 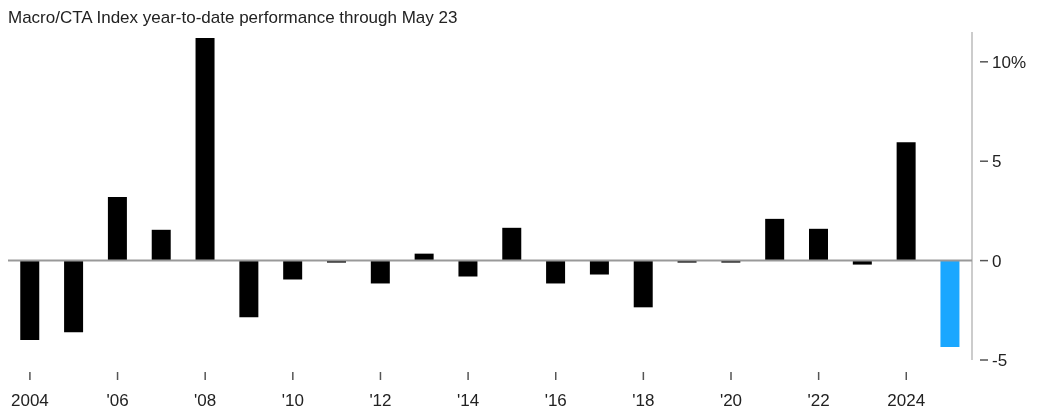 What do you see at coordinates (233, 18) in the screenshot?
I see `chart-title: Macro/CTA Index year-to-date performance through May 23` at bounding box center [233, 18].